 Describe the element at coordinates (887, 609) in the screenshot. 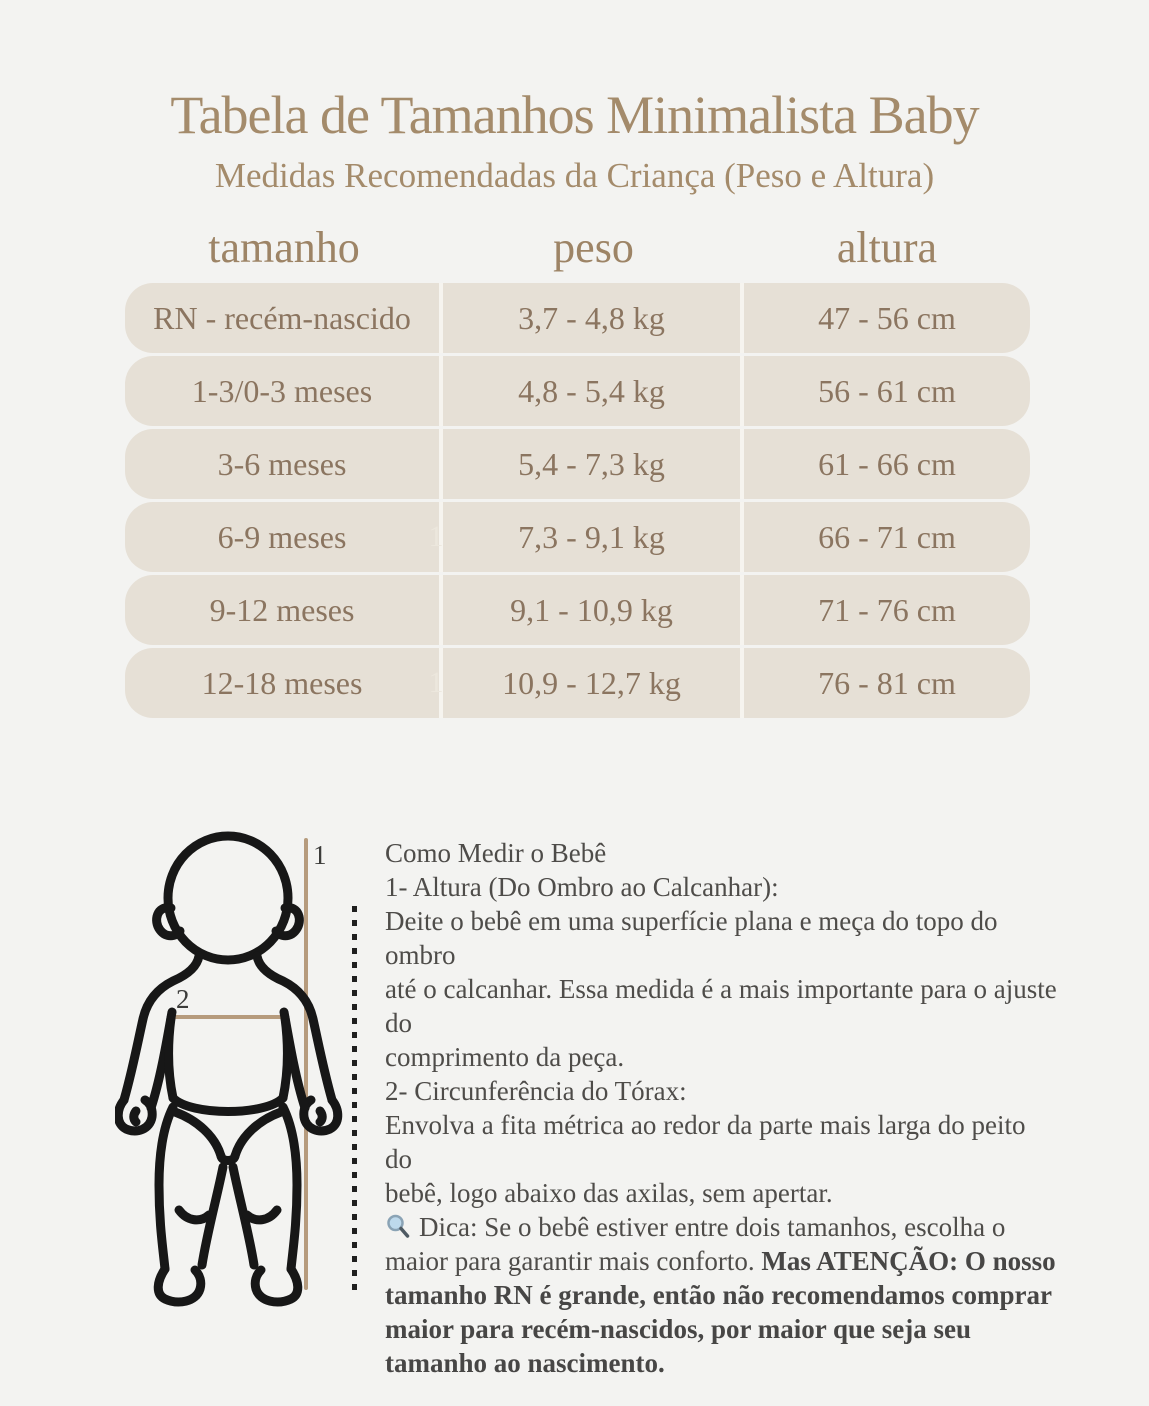

I see `height-cell: 71 - 76 cm` at that location.